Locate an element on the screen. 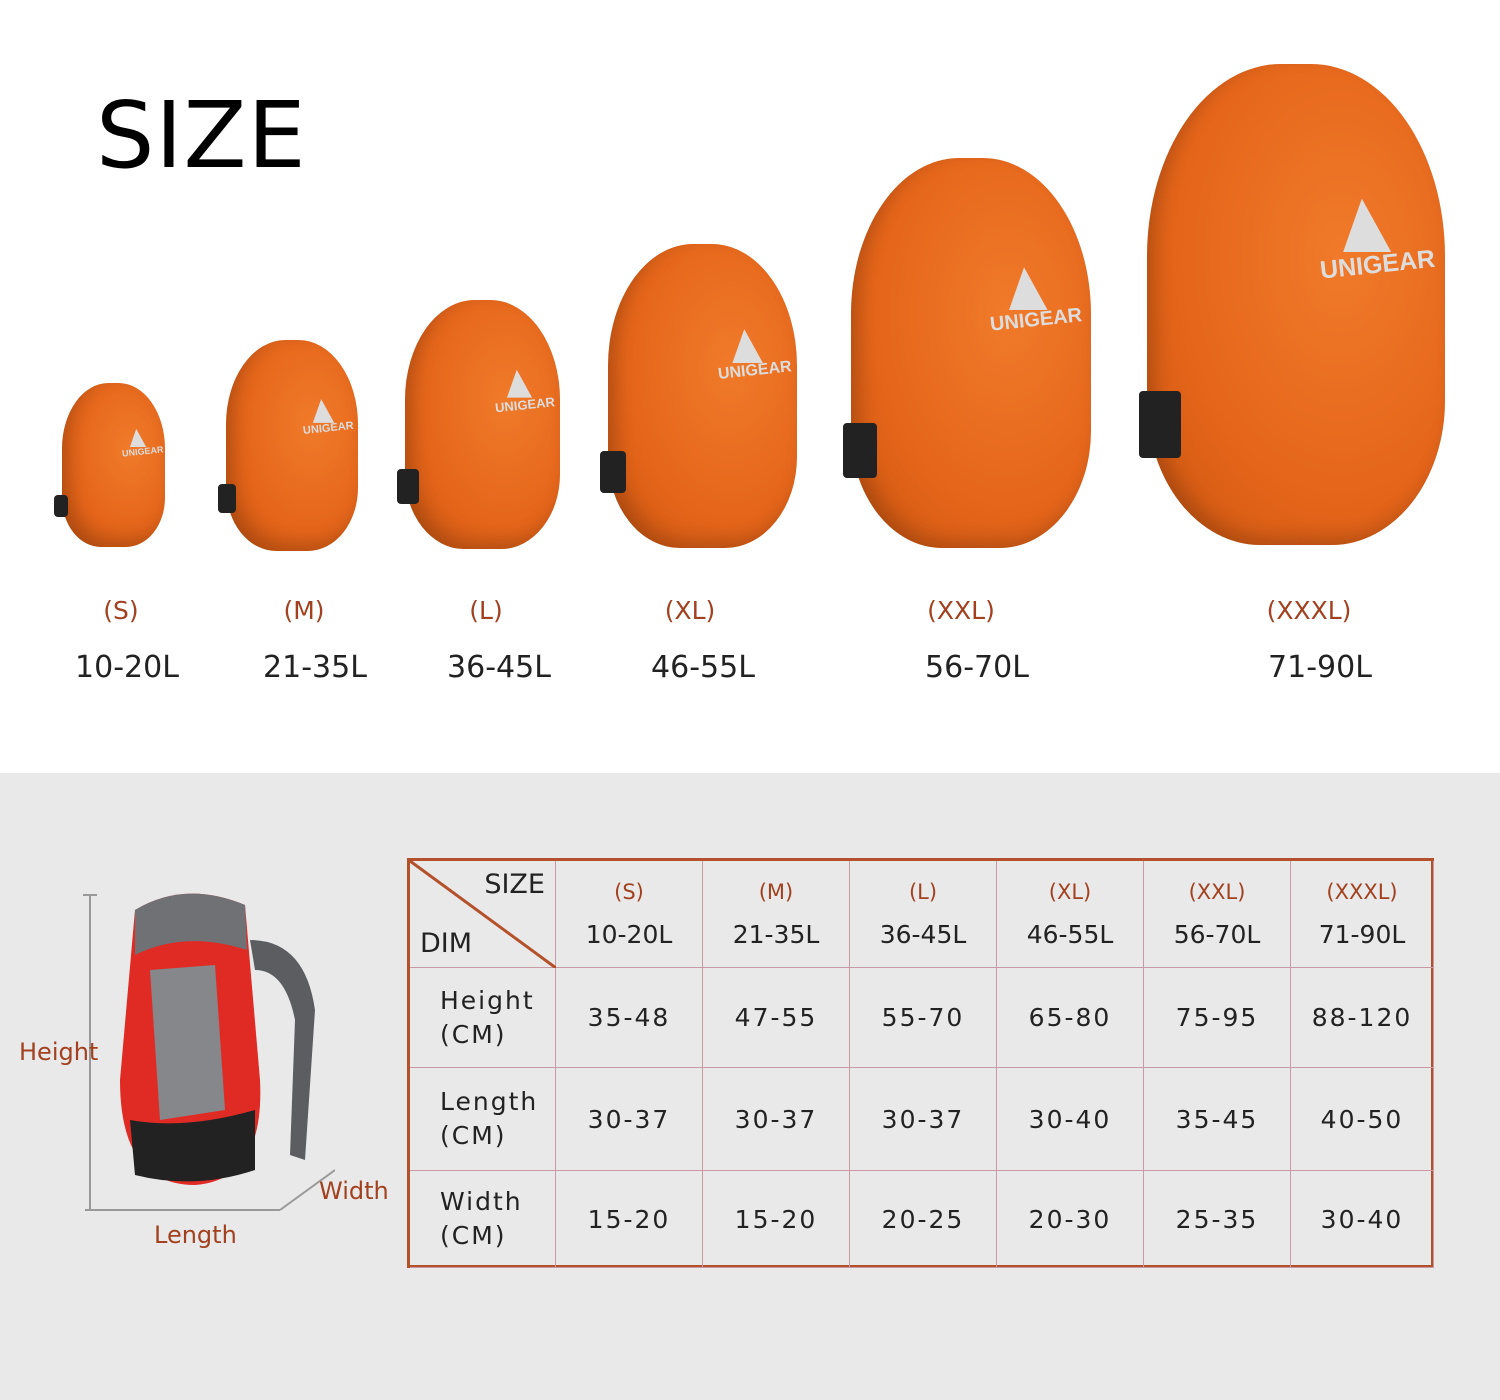  cell-value: 25-35 is located at coordinates (1217, 1219).